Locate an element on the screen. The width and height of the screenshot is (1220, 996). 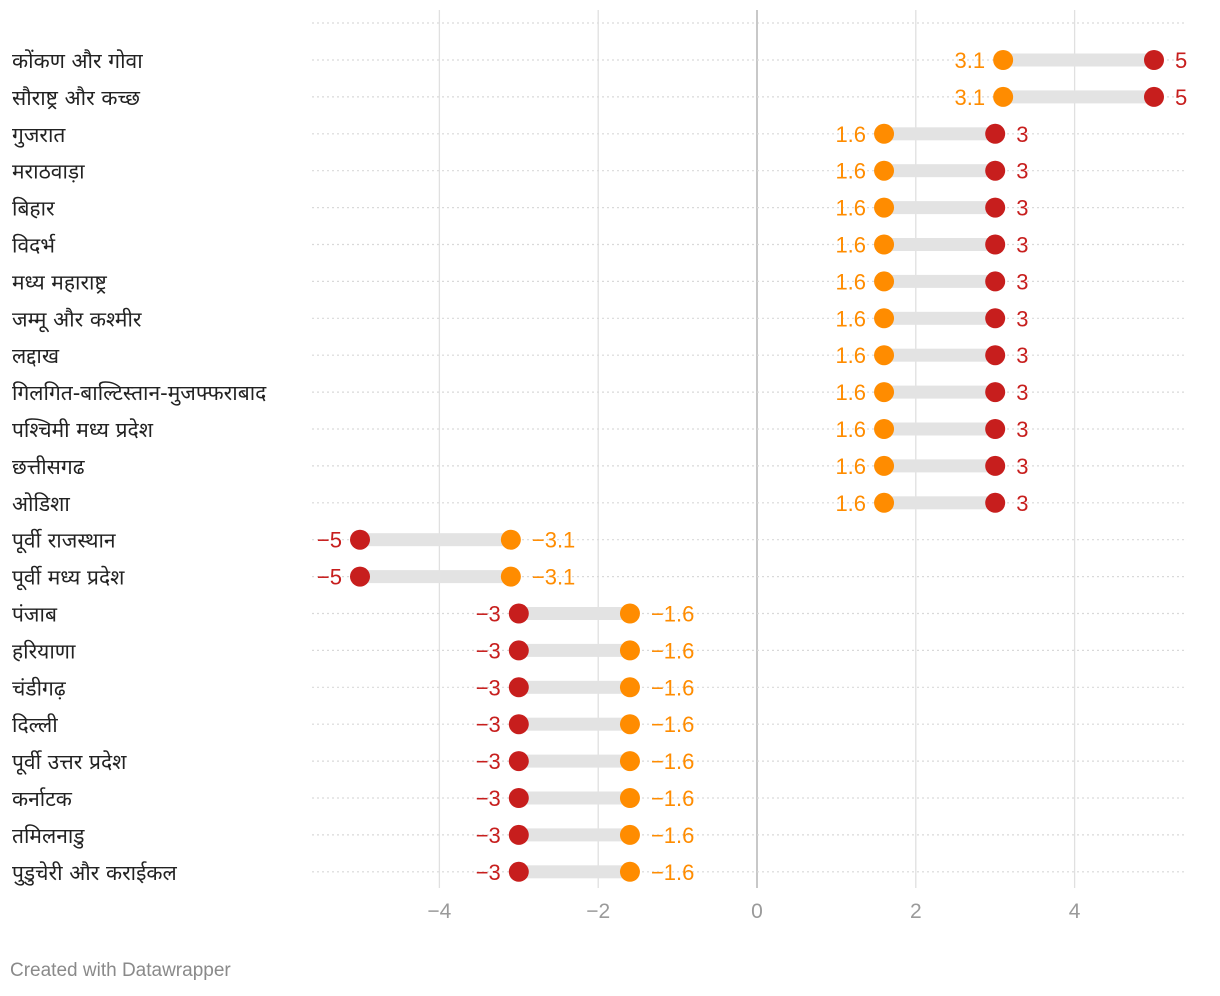
row-label: तमिलनाडु is located at coordinates (48, 836).